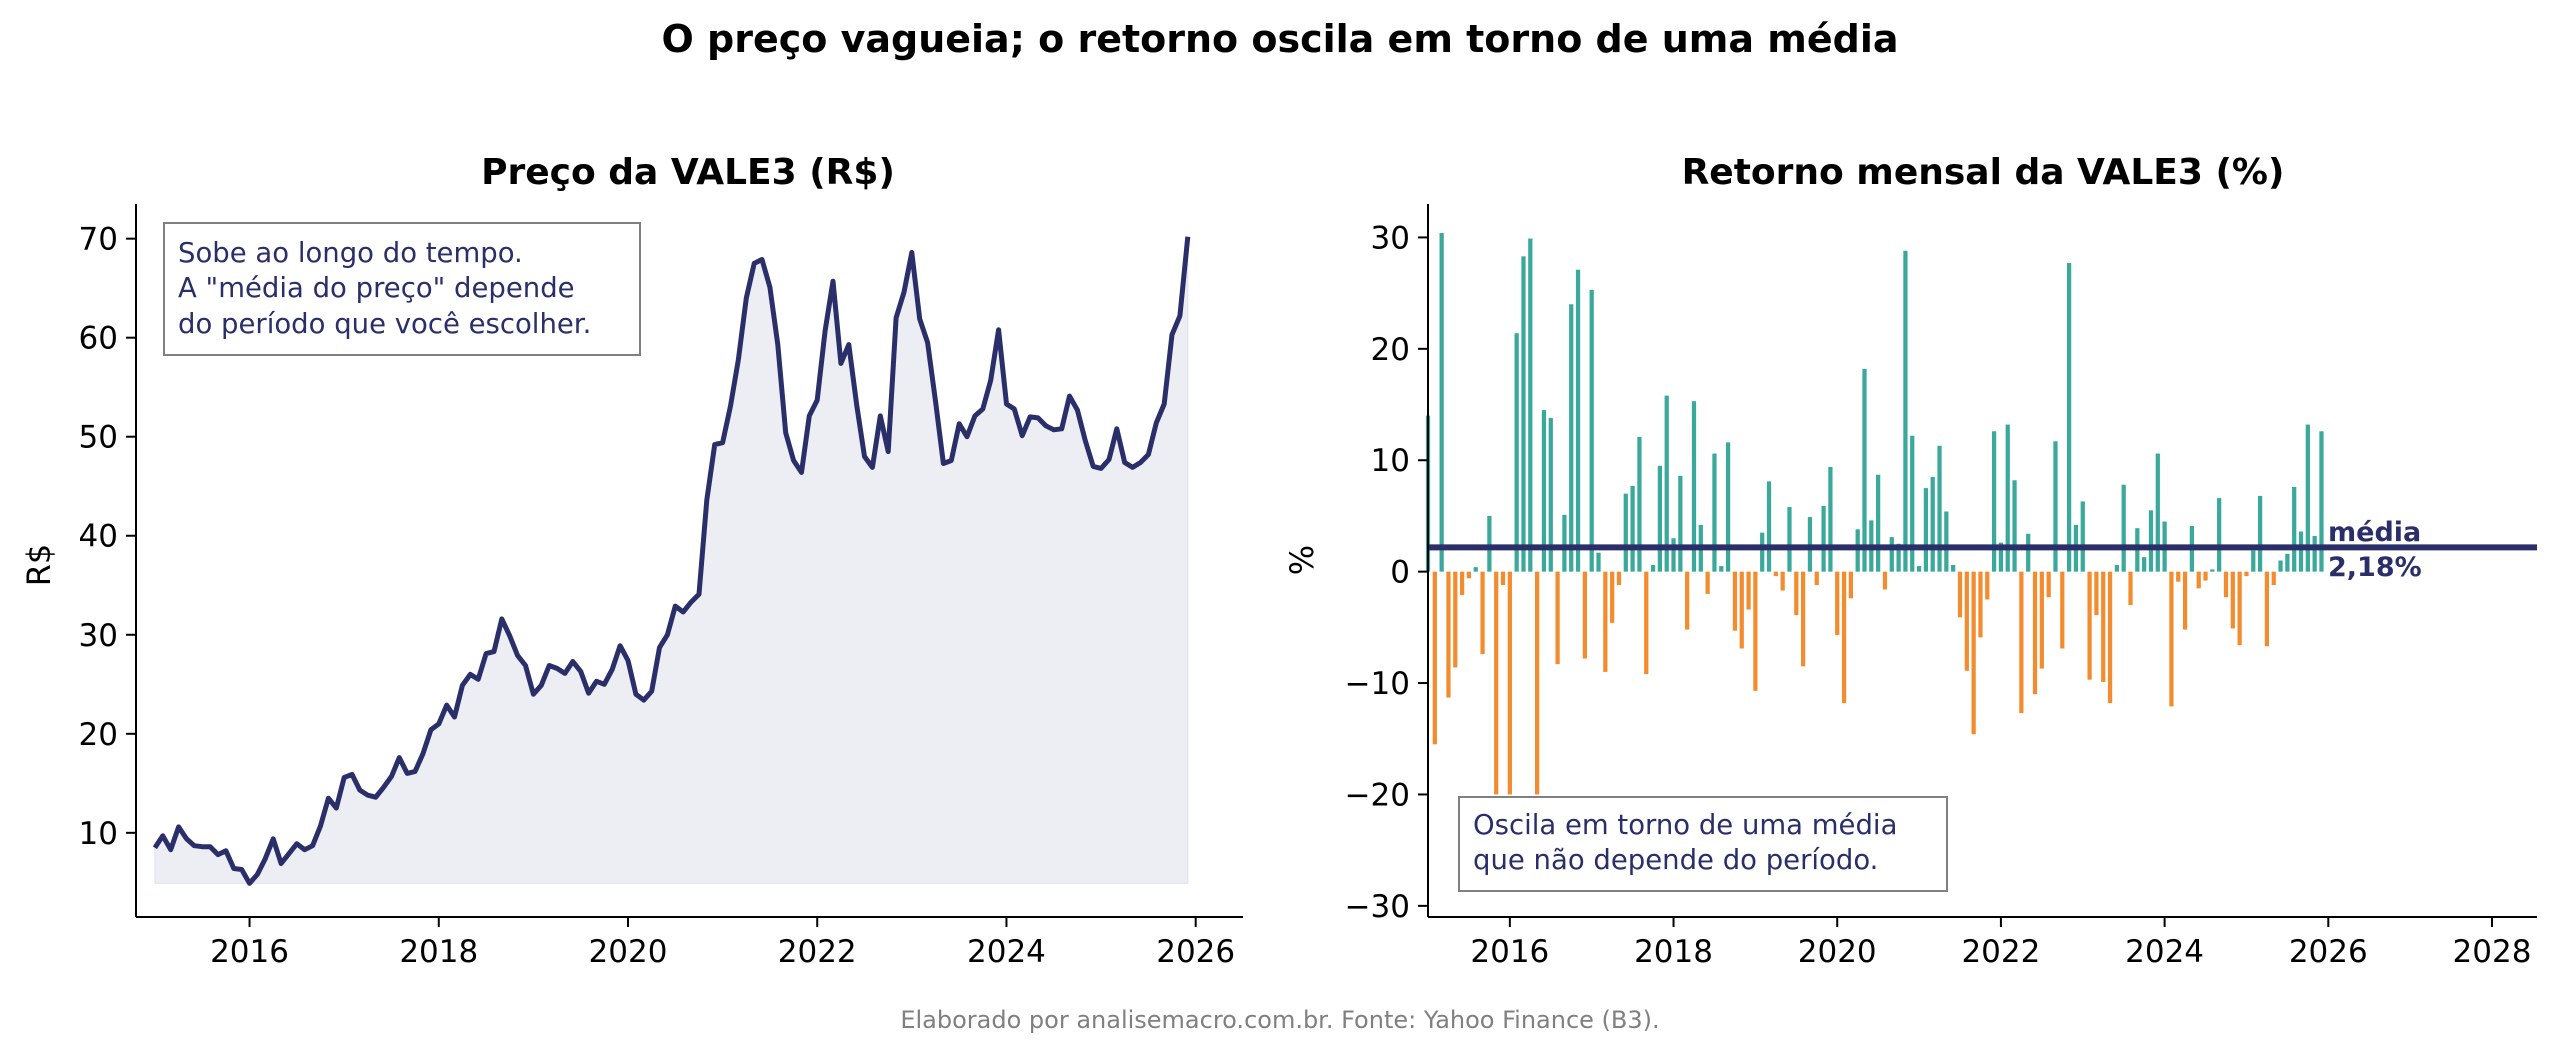 The height and width of the screenshot is (1057, 2560). What do you see at coordinates (438, 952) in the screenshot?
I see `price-x-tick-label: 2018` at bounding box center [438, 952].